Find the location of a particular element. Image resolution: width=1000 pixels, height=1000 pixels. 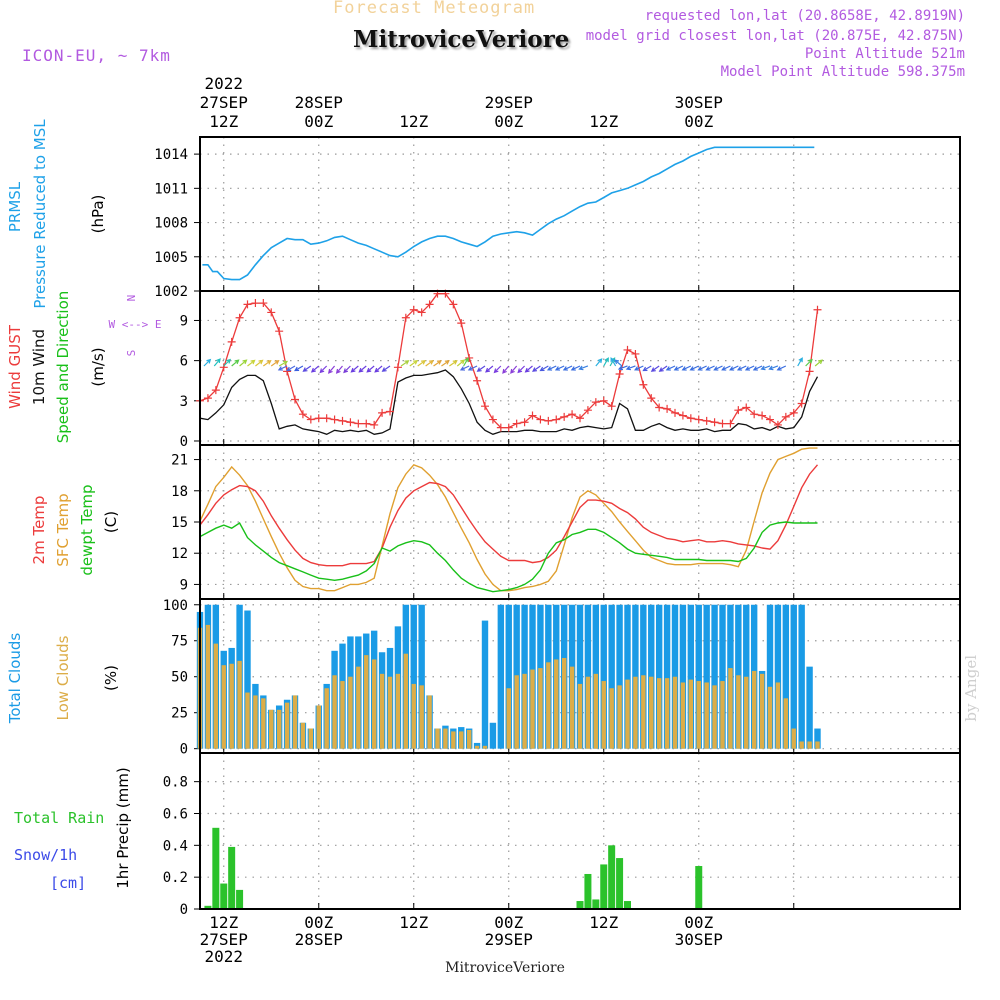

bottom-time-label: 12Z is located at coordinates (413, 922).